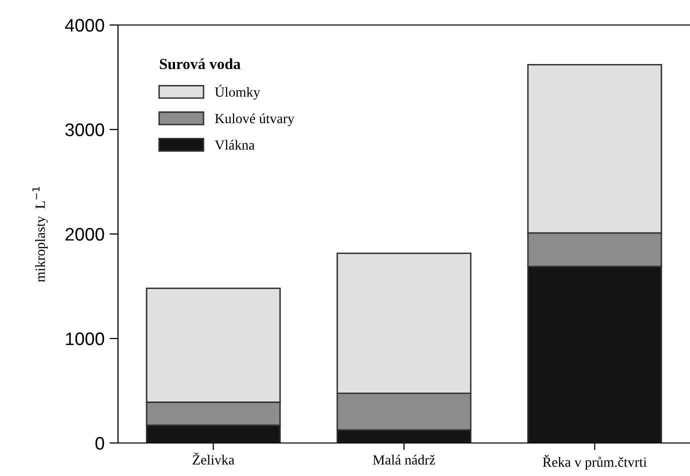  What do you see at coordinates (237, 92) in the screenshot?
I see `legend-label: Úlomky` at bounding box center [237, 92].